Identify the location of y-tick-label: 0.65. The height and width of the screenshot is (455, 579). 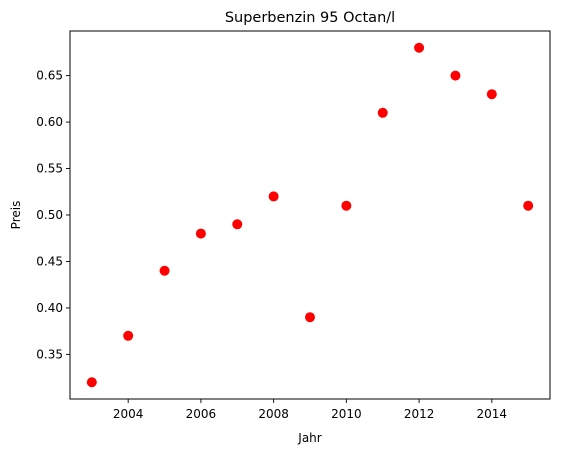
(49, 76).